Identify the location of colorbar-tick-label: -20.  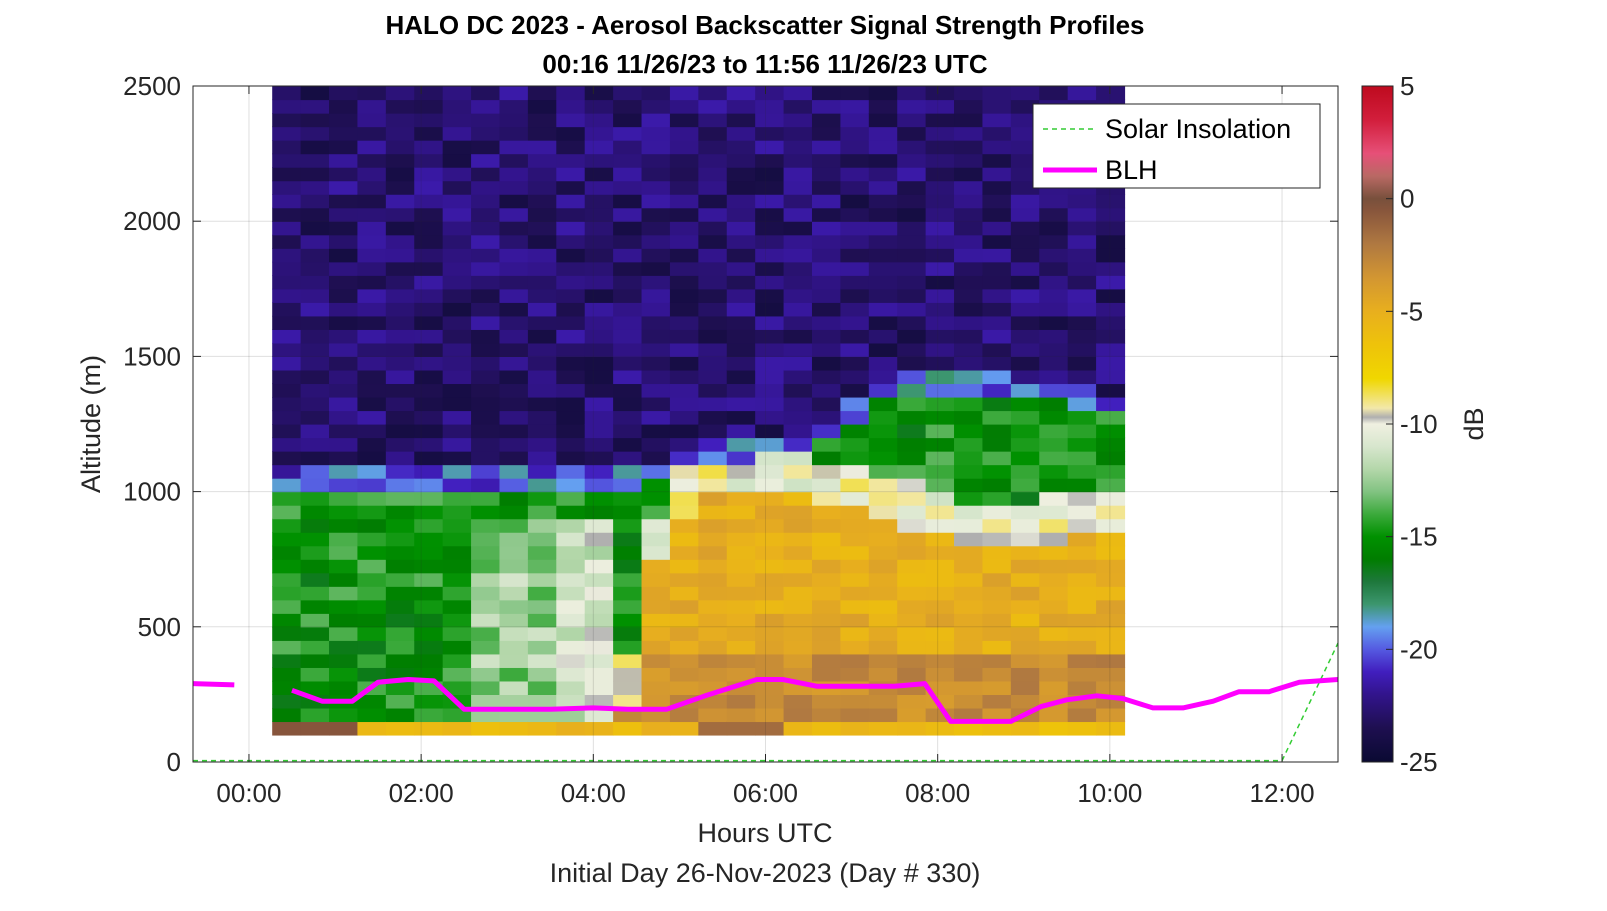
(1419, 649).